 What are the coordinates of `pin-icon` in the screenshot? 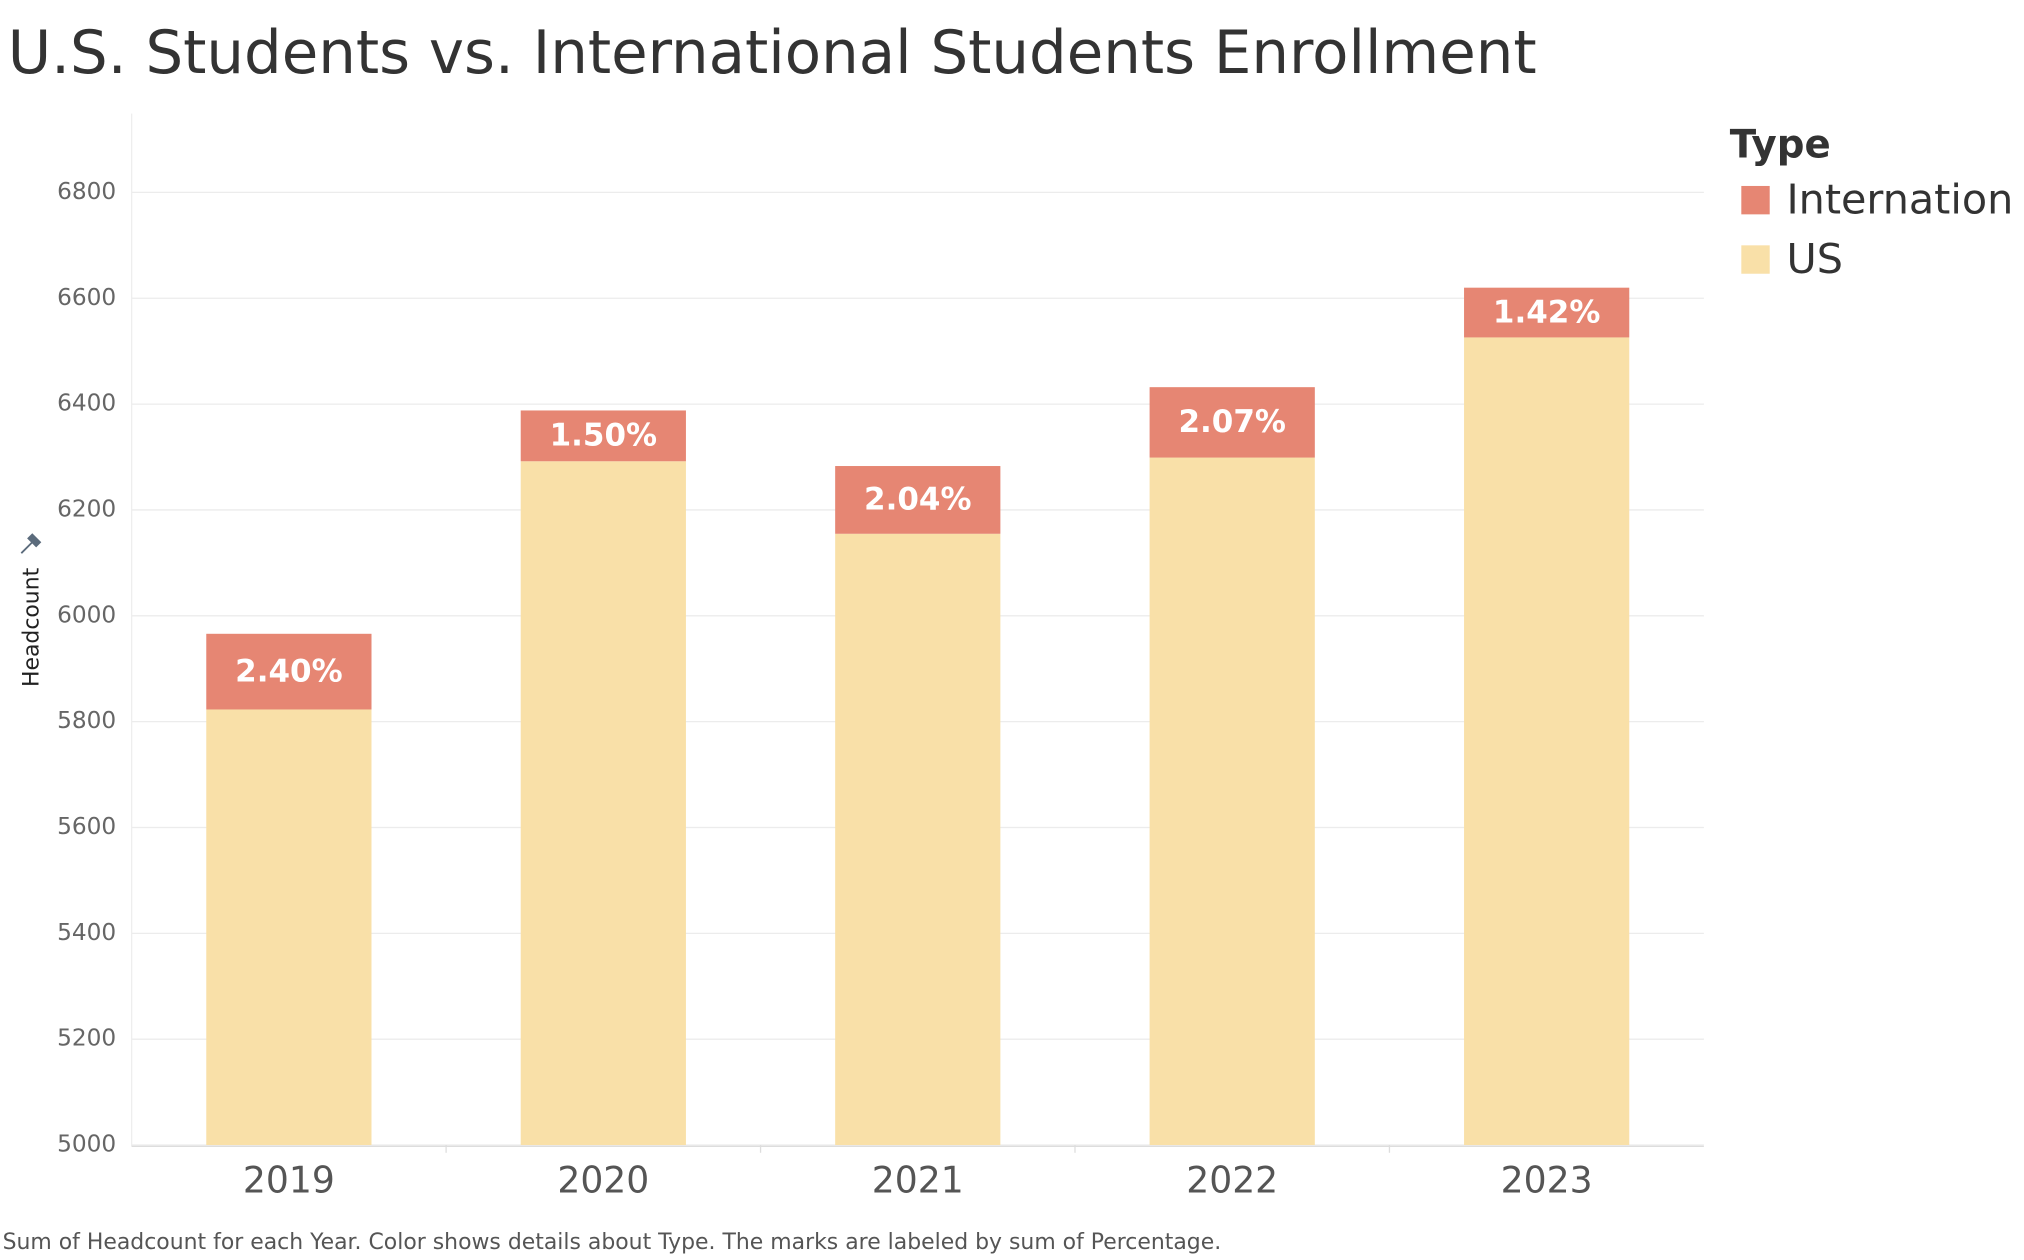 It's located at (31, 543).